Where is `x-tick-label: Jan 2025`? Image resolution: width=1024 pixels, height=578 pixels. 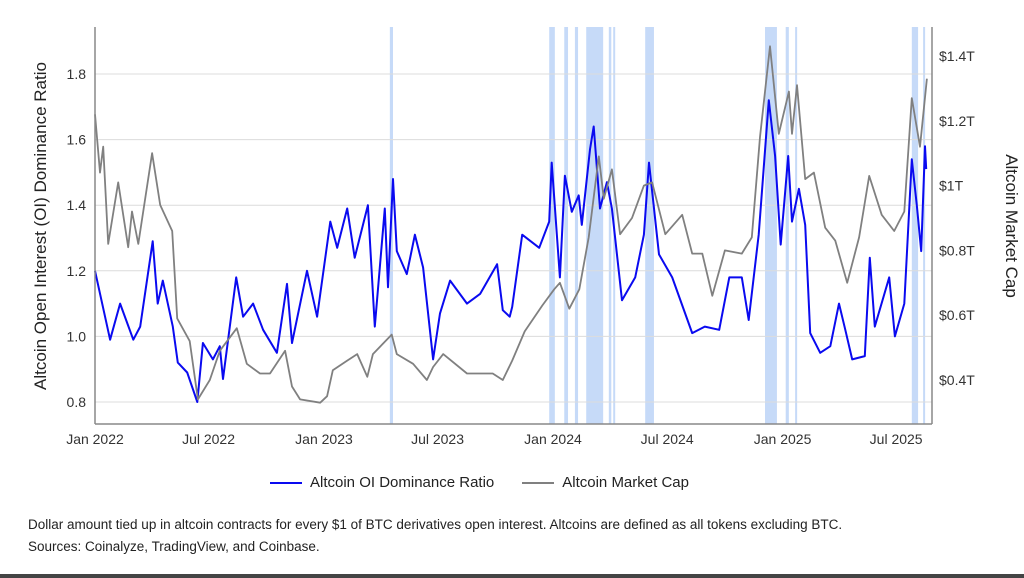 x-tick-label: Jan 2025 is located at coordinates (783, 439).